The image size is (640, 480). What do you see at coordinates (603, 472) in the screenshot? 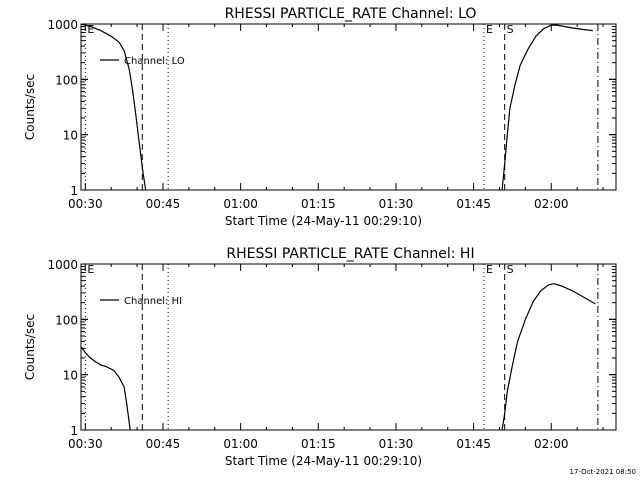
I see `generated-timestamp: 17-Oct-2021 08:50` at bounding box center [603, 472].